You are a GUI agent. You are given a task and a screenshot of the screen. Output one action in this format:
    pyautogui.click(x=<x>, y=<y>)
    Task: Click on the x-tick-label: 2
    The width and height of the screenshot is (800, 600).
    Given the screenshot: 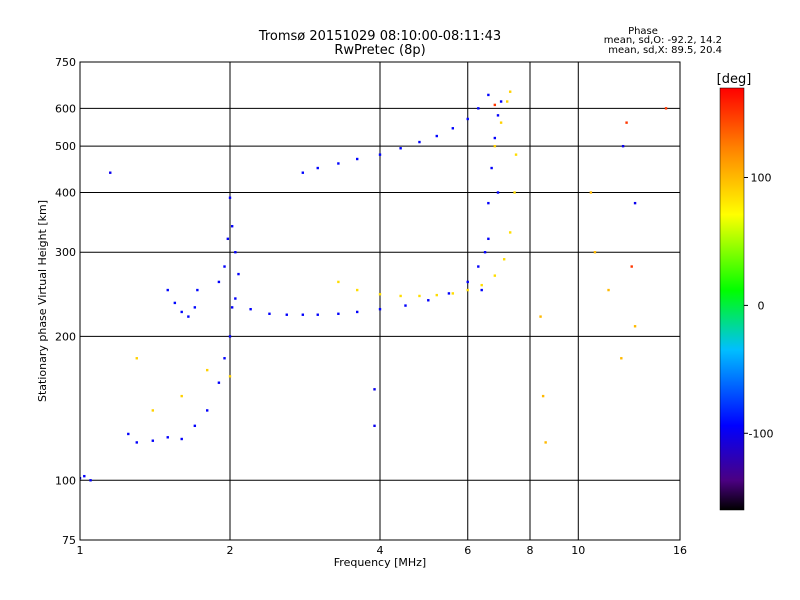 What is the action you would take?
    pyautogui.click(x=230, y=550)
    